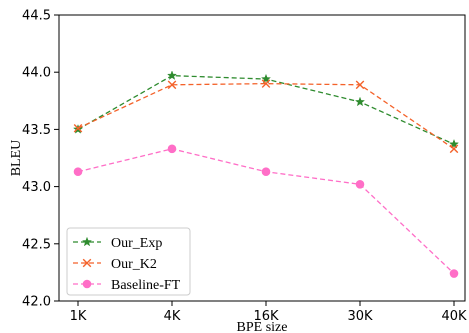  What do you see at coordinates (36, 302) in the screenshot?
I see `y-tick-label: 42.0` at bounding box center [36, 302].